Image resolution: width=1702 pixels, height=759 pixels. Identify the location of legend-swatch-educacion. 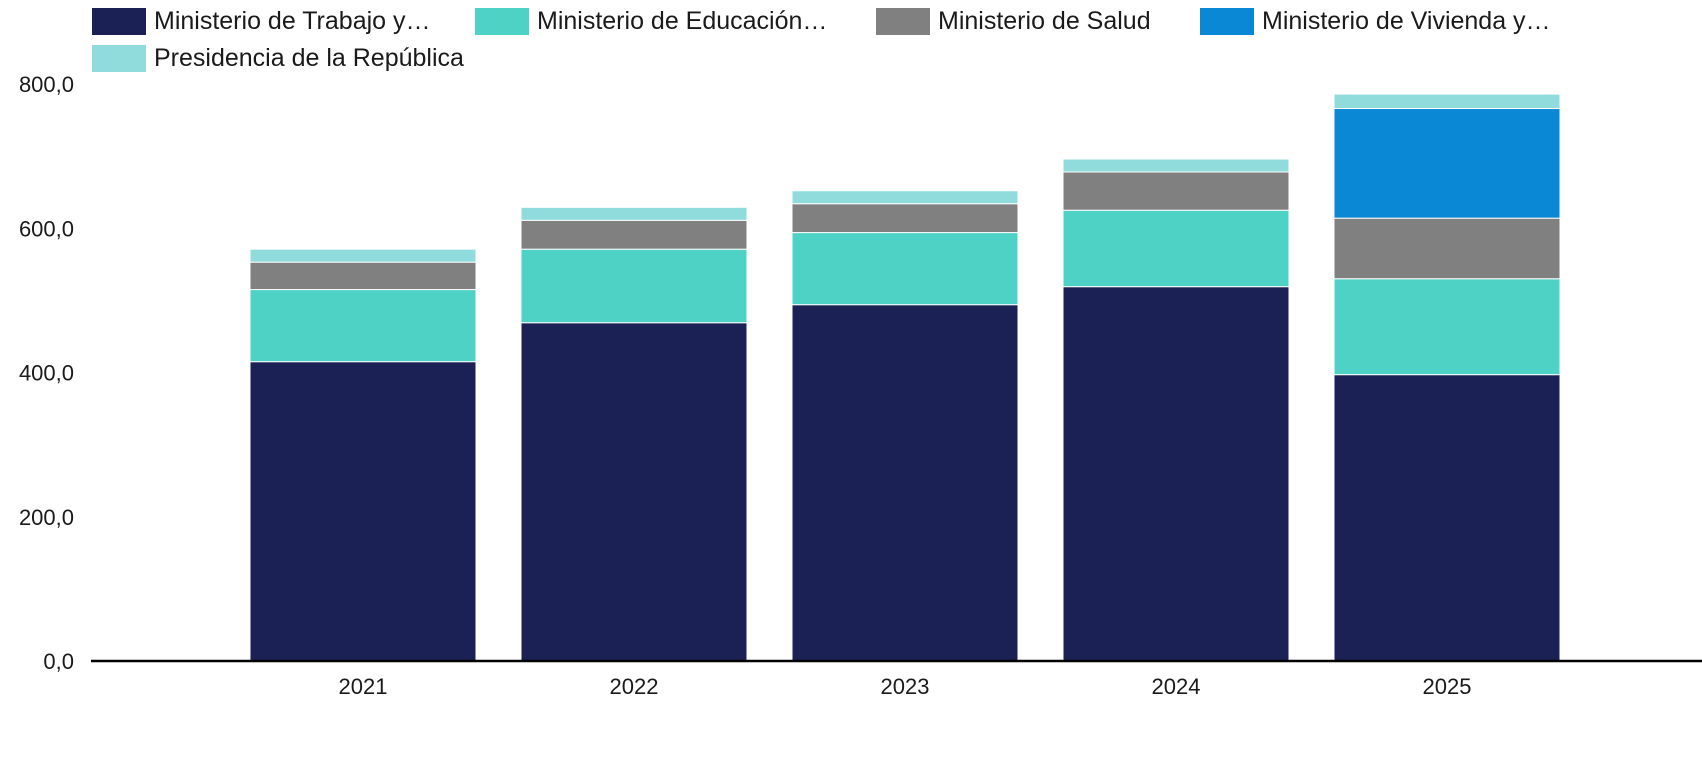
(502, 21).